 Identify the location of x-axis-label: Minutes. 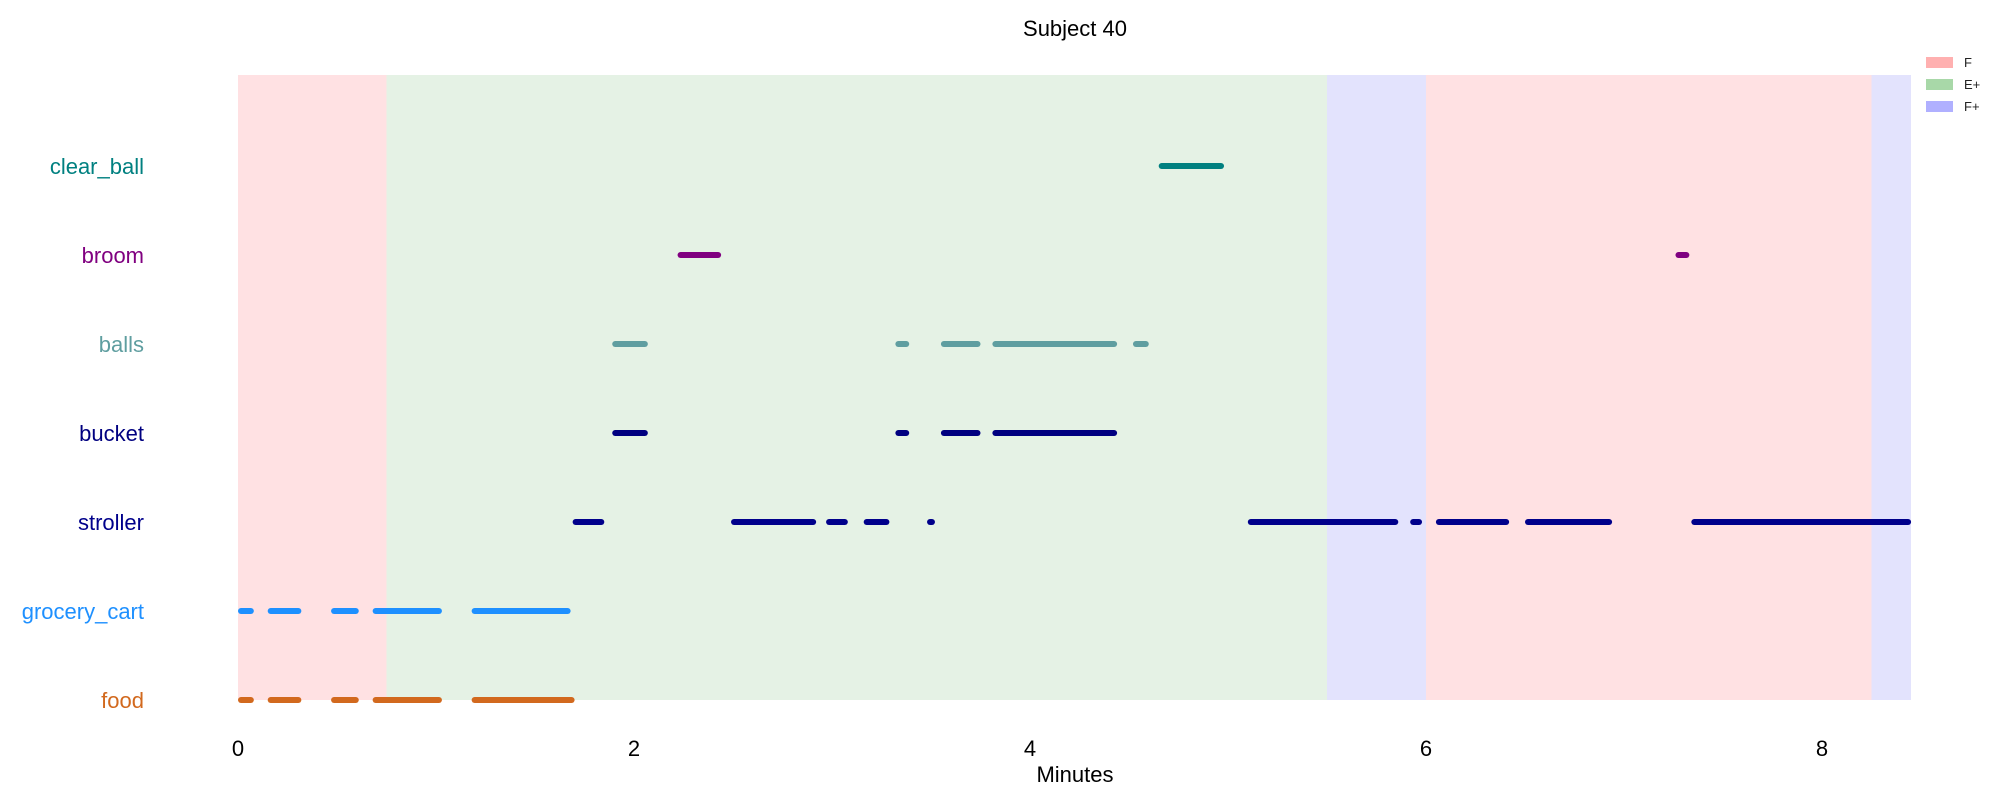
(1074, 774).